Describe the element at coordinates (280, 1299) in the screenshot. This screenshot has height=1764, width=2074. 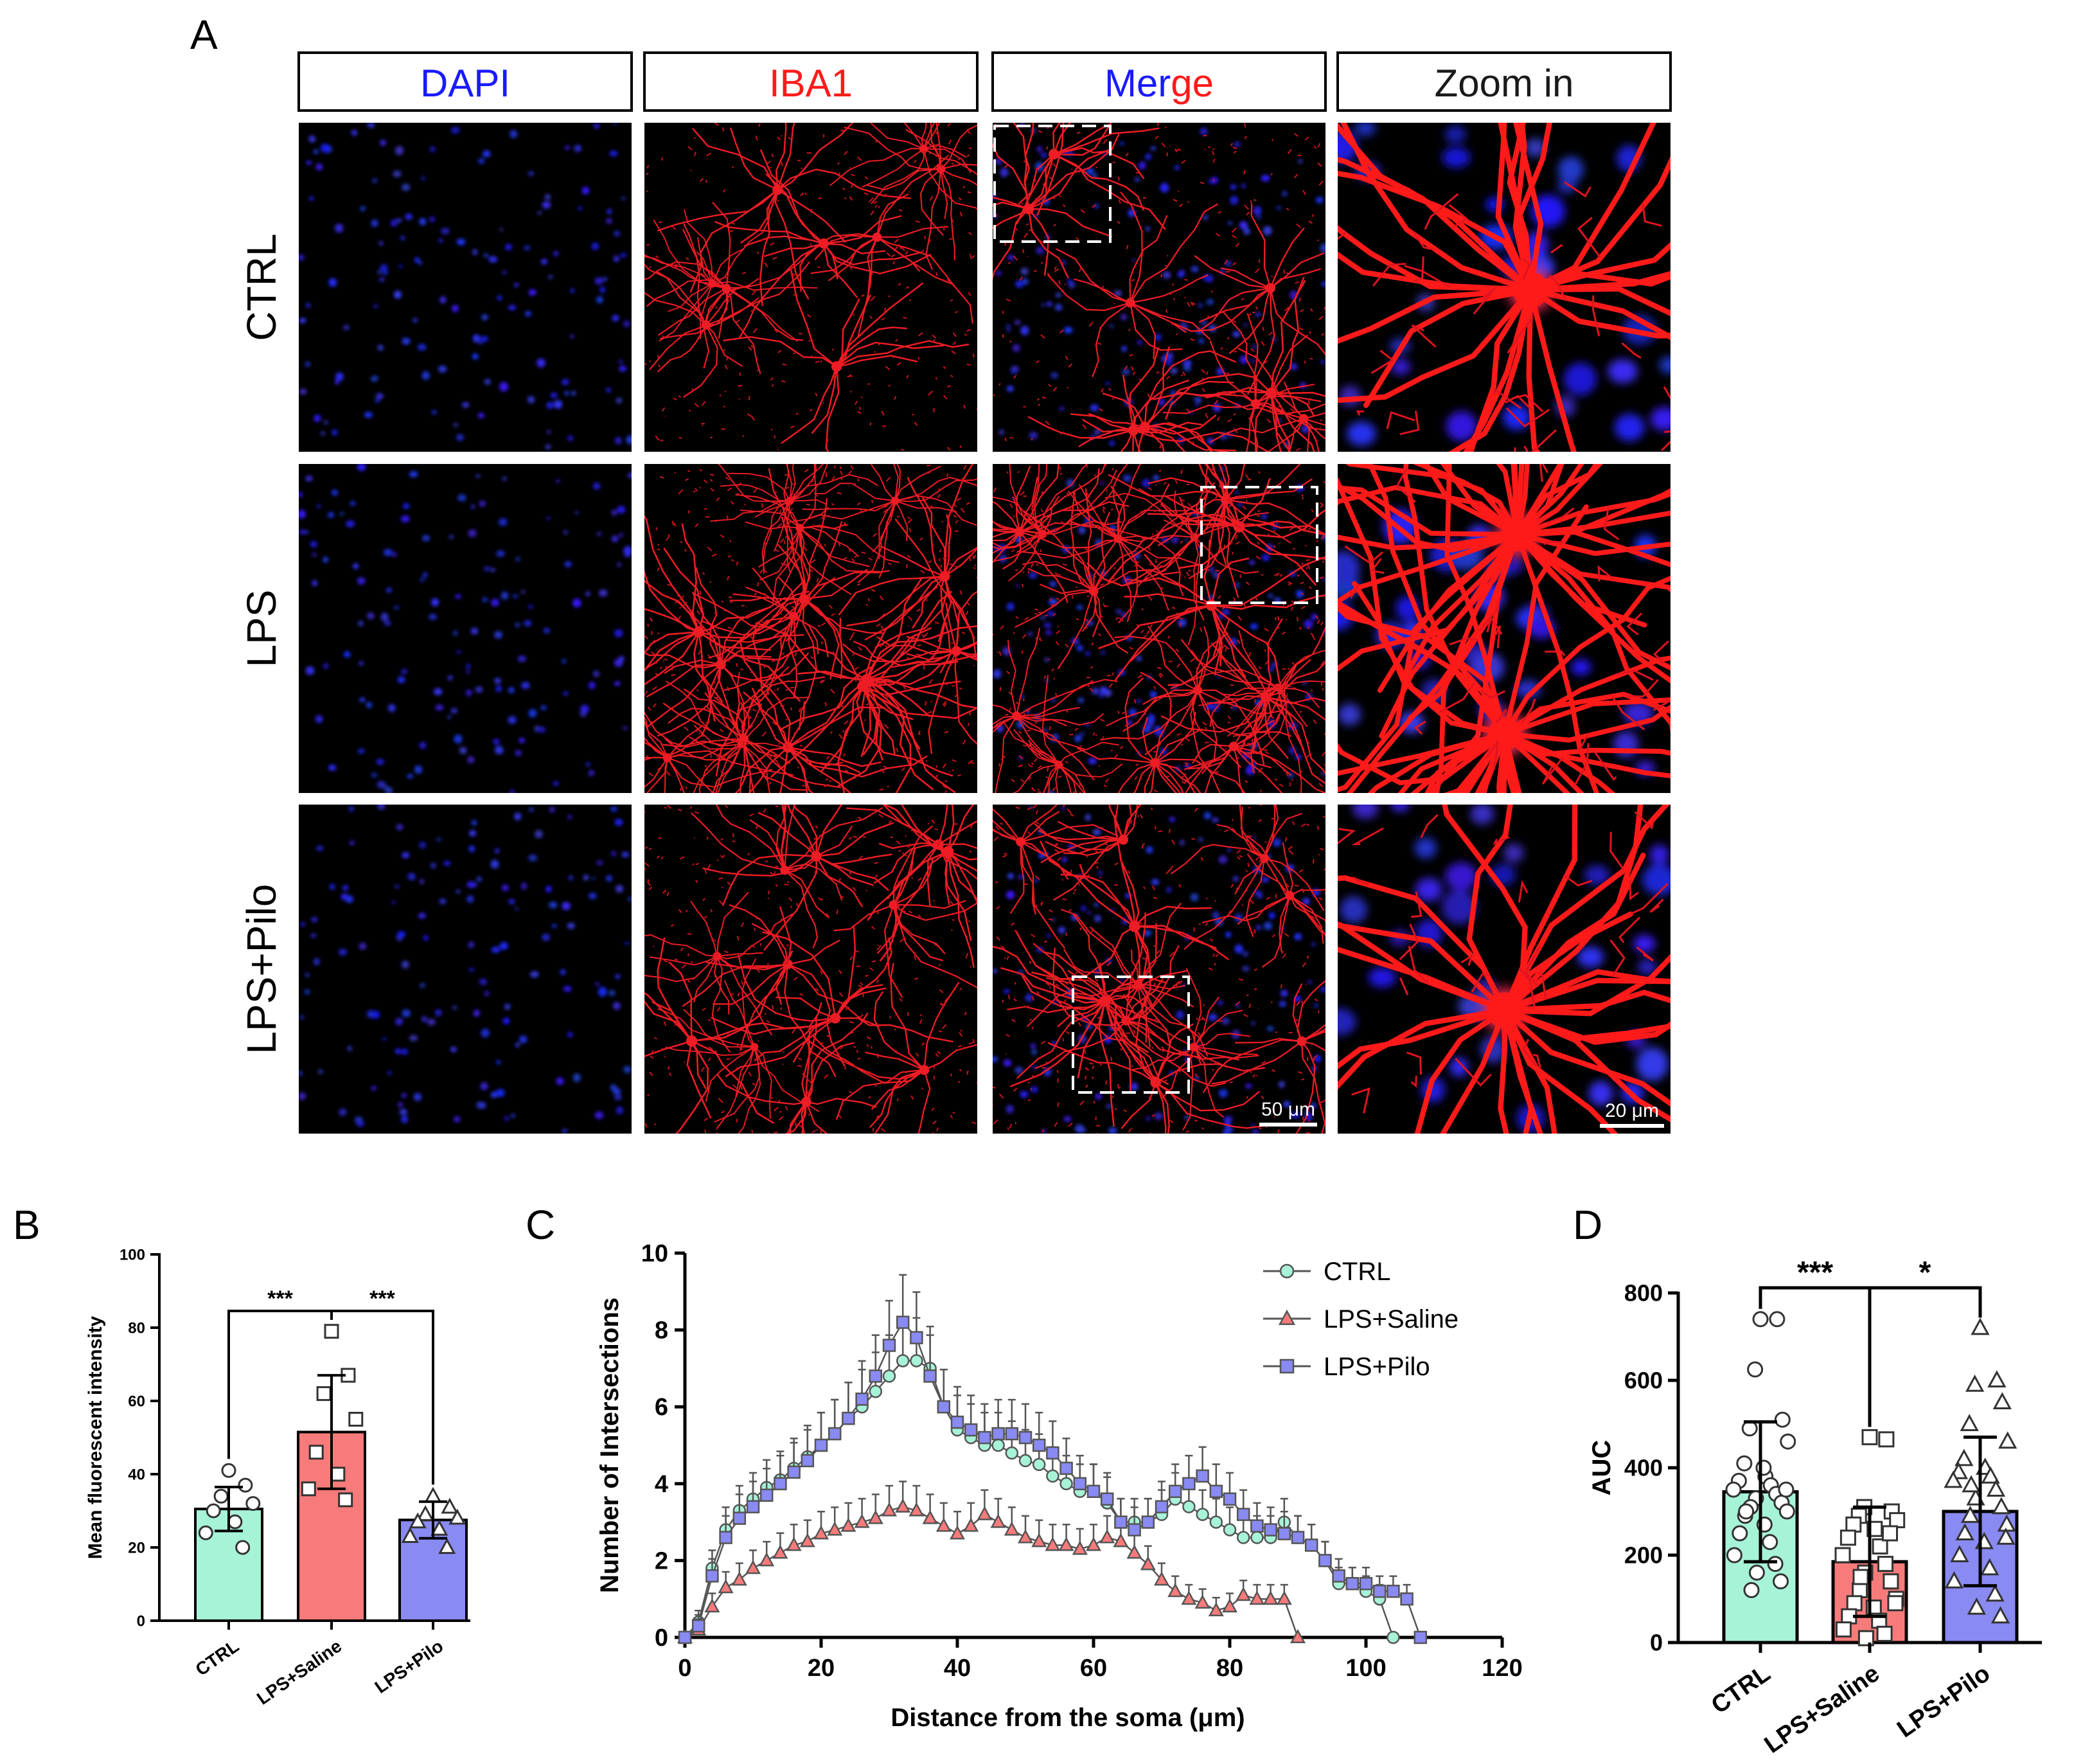
I see `significance-label: ***` at that location.